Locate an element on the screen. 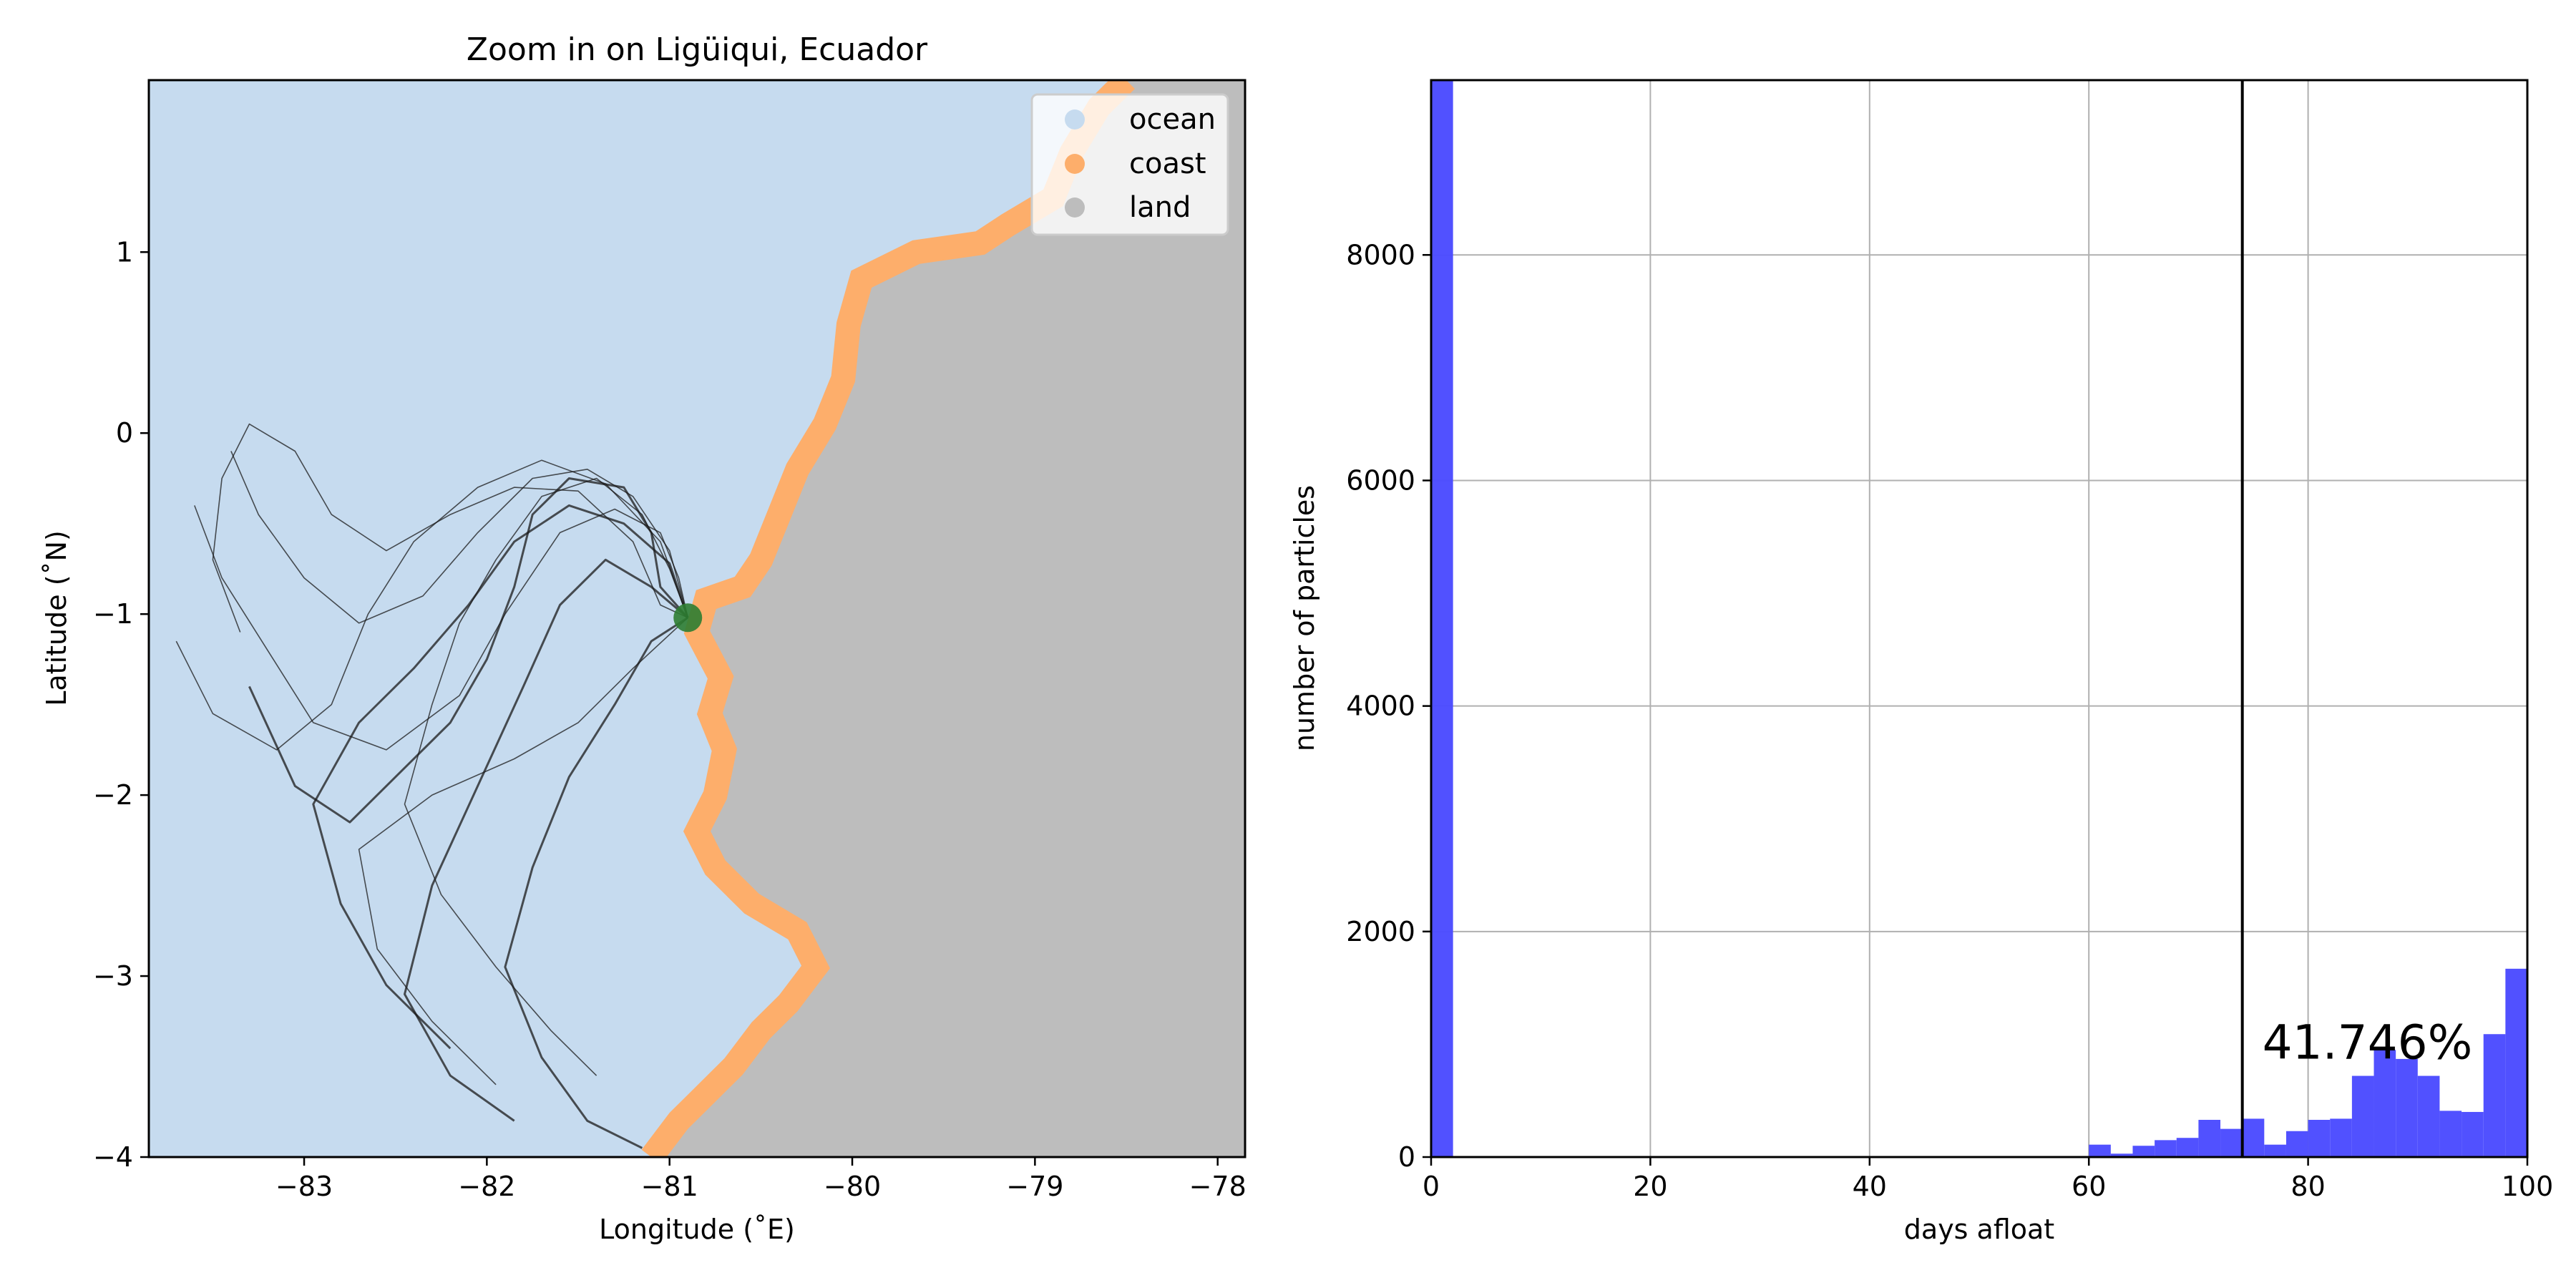  histogram-x-tick-label: 60 is located at coordinates (2089, 1186).